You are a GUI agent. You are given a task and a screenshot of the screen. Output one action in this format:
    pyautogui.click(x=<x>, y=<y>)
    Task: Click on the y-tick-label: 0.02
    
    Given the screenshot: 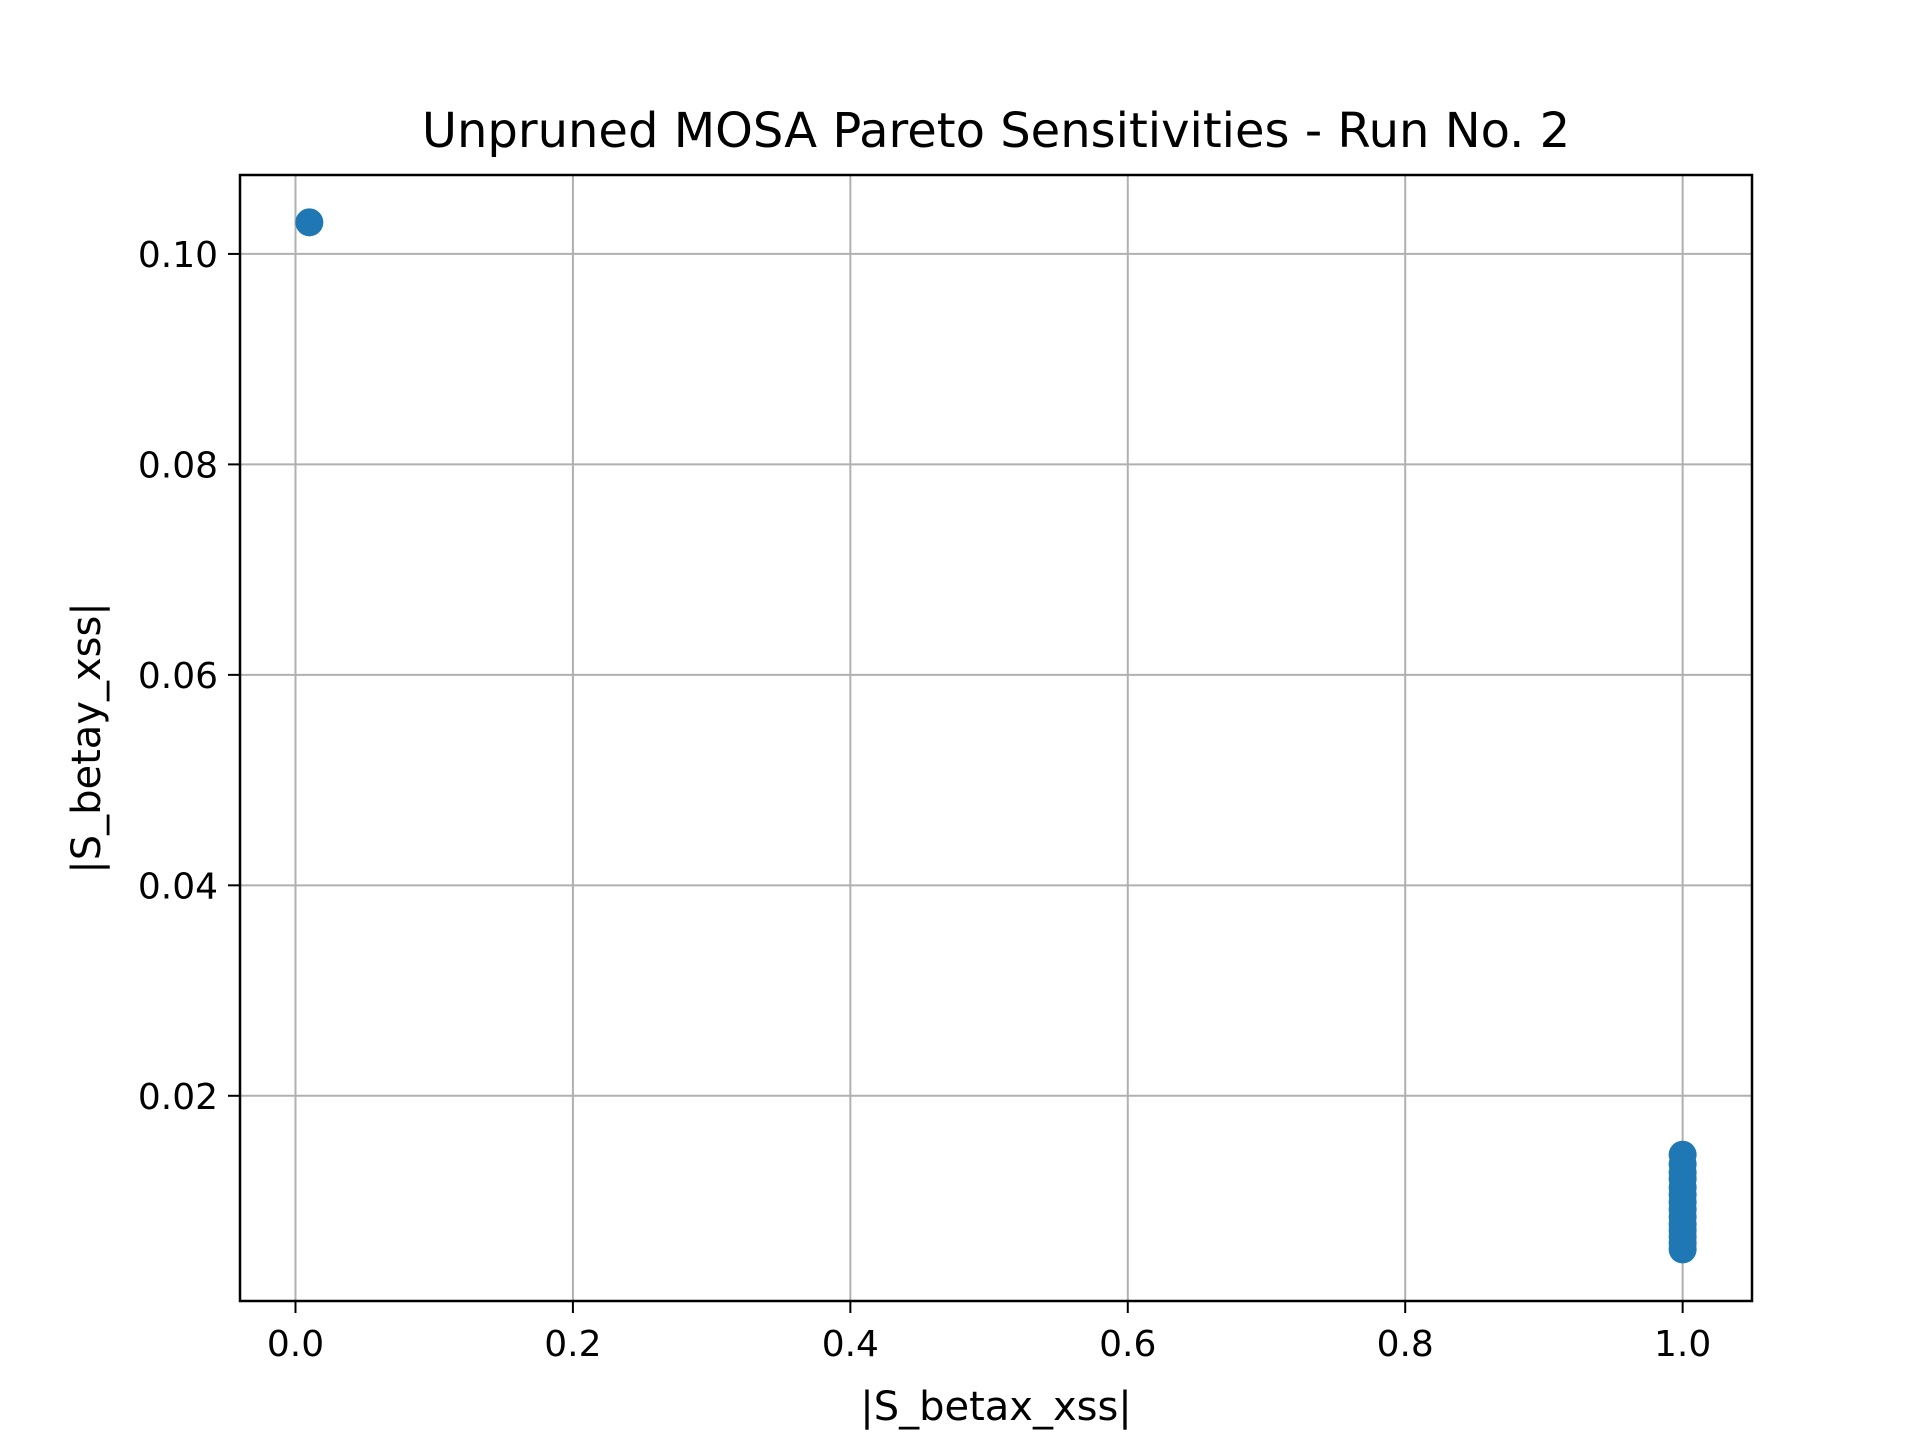 What is the action you would take?
    pyautogui.click(x=178, y=1097)
    